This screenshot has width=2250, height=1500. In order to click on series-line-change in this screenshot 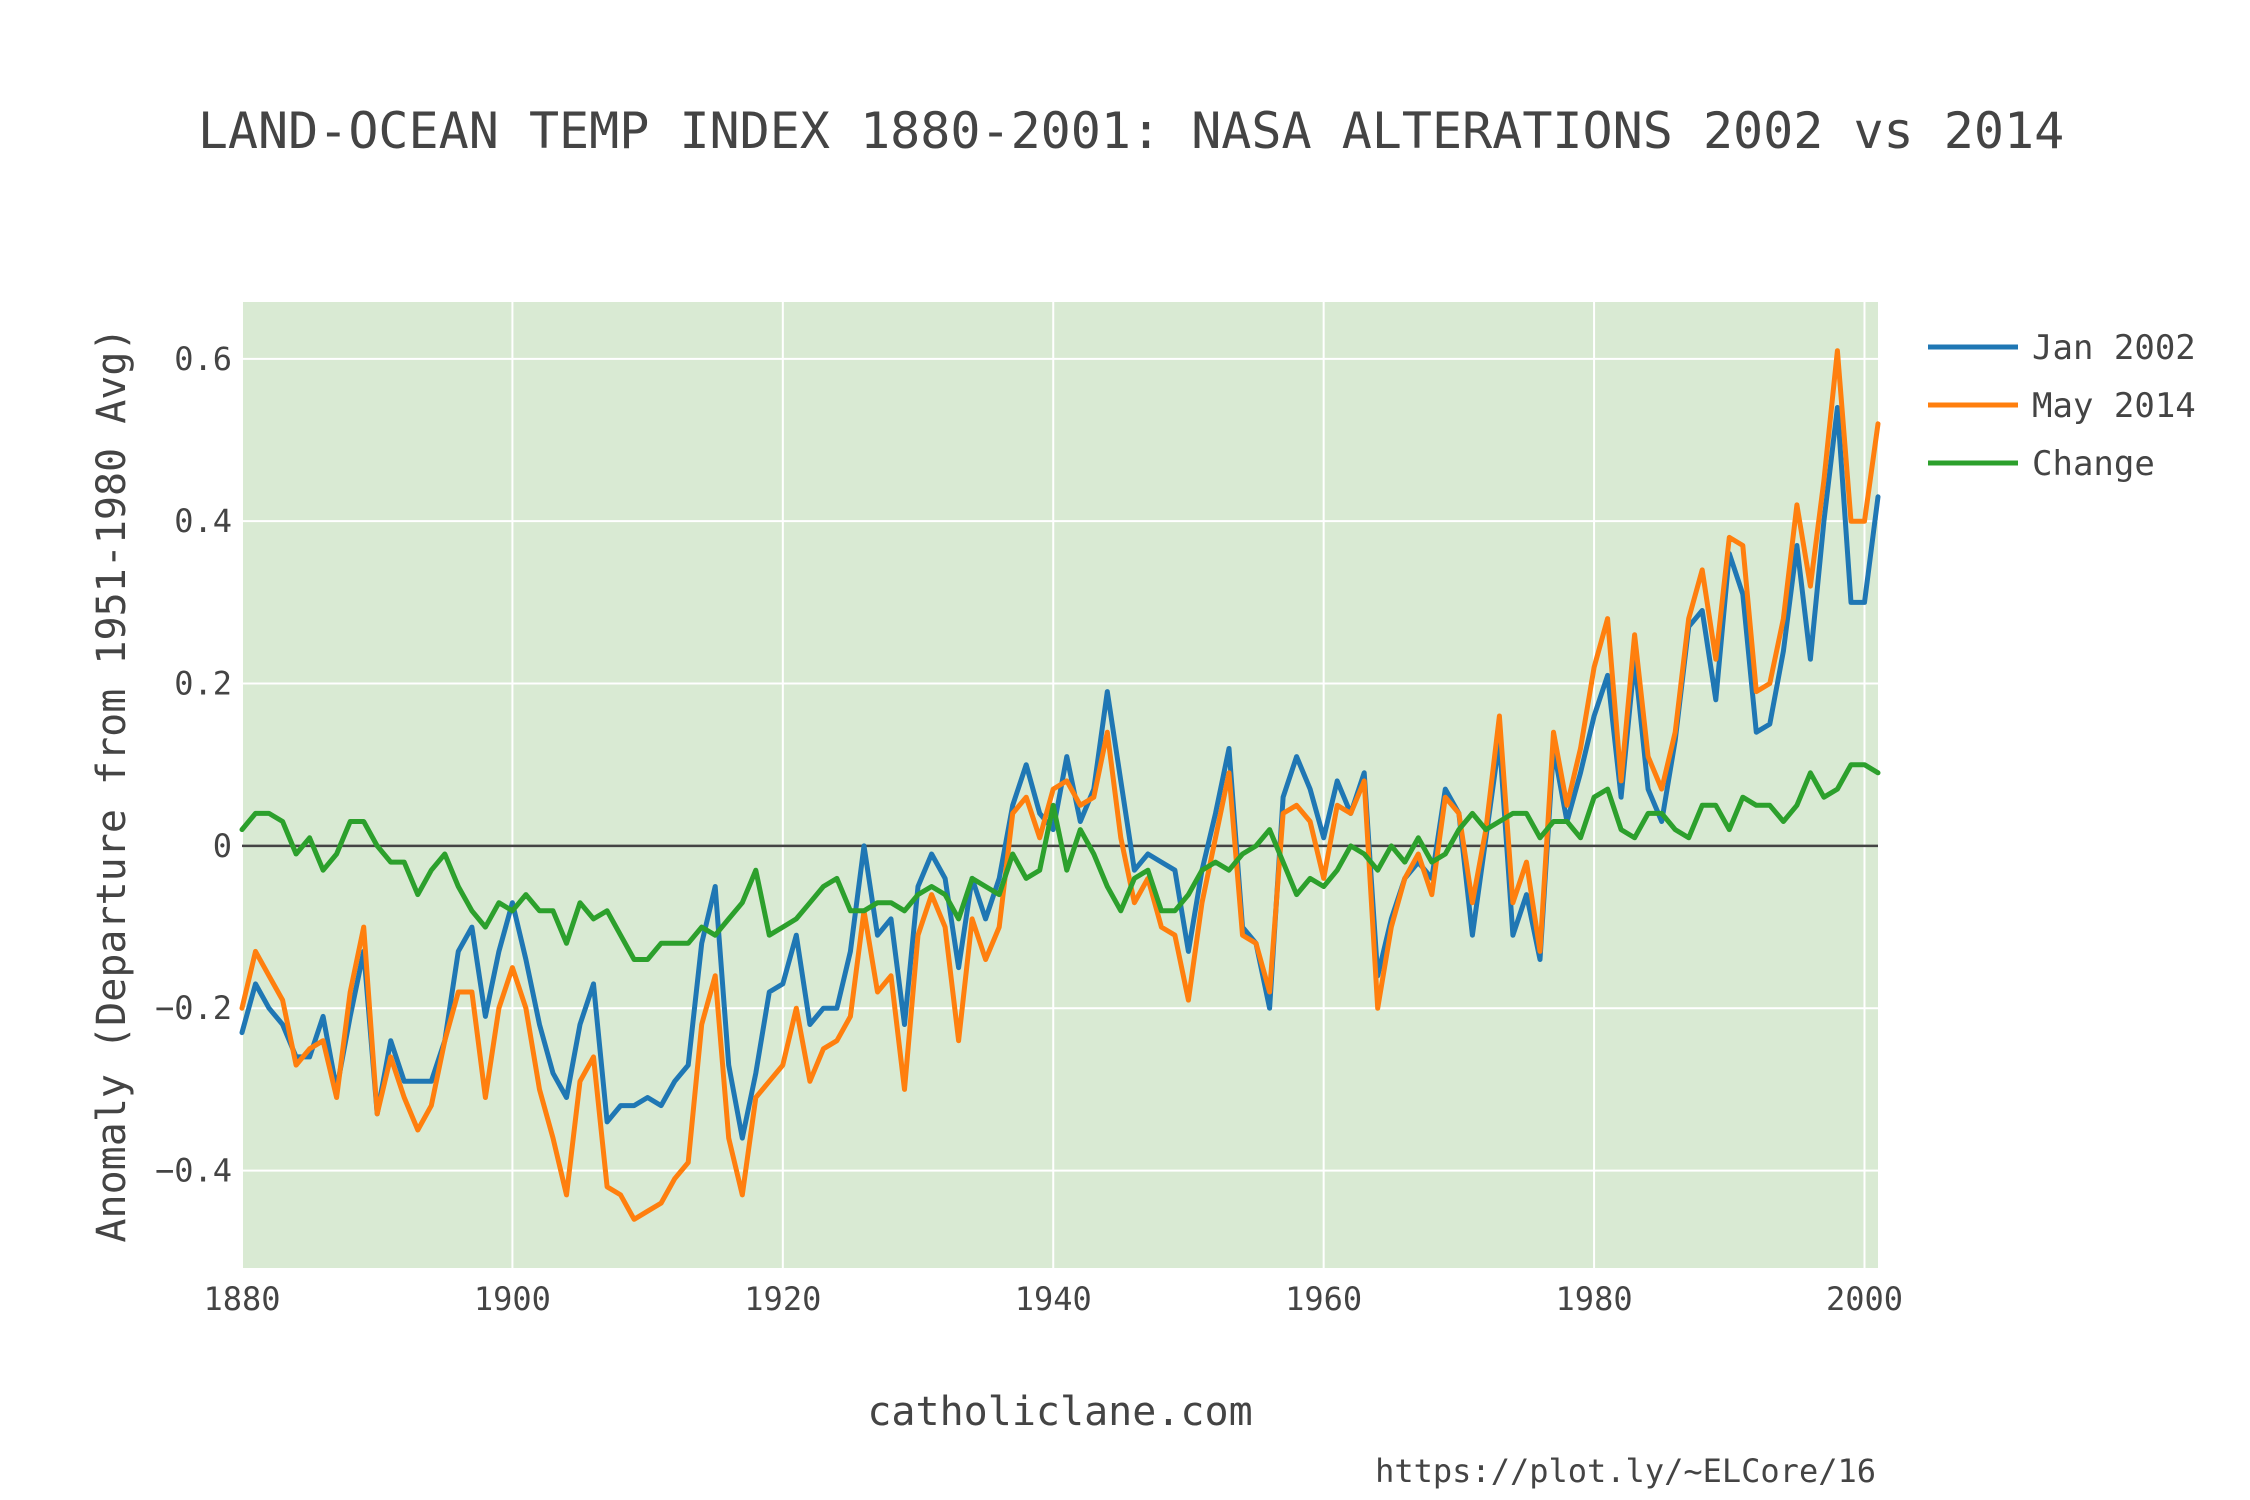, I will do `click(1060, 862)`.